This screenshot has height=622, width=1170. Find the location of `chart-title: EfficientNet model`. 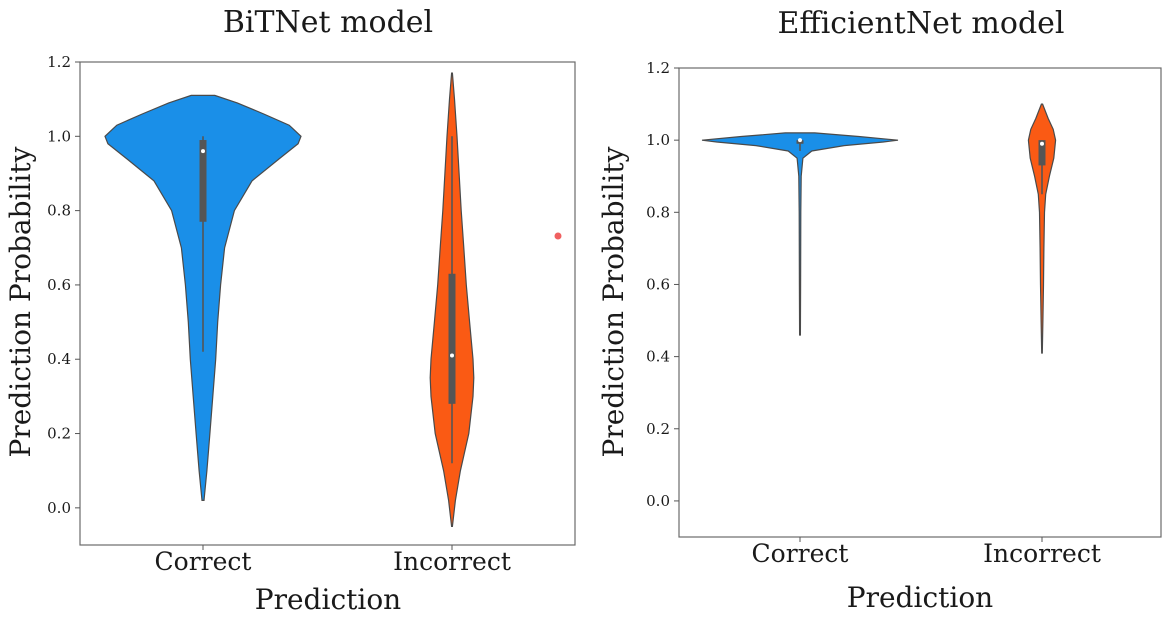

chart-title: EfficientNet model is located at coordinates (921, 23).